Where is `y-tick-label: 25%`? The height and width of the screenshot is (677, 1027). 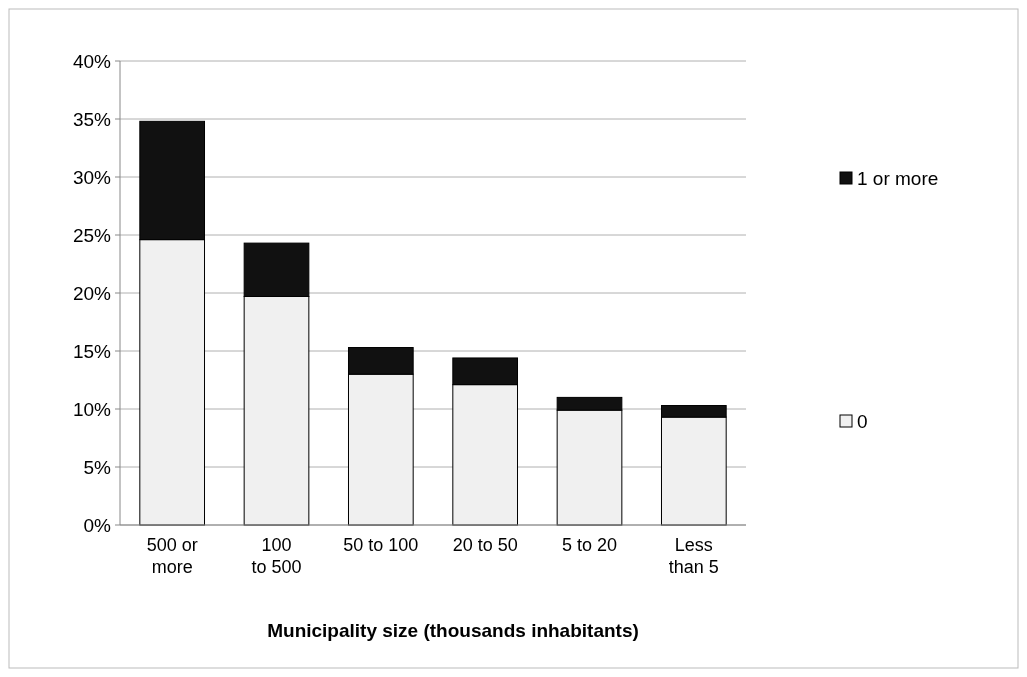 y-tick-label: 25% is located at coordinates (92, 235).